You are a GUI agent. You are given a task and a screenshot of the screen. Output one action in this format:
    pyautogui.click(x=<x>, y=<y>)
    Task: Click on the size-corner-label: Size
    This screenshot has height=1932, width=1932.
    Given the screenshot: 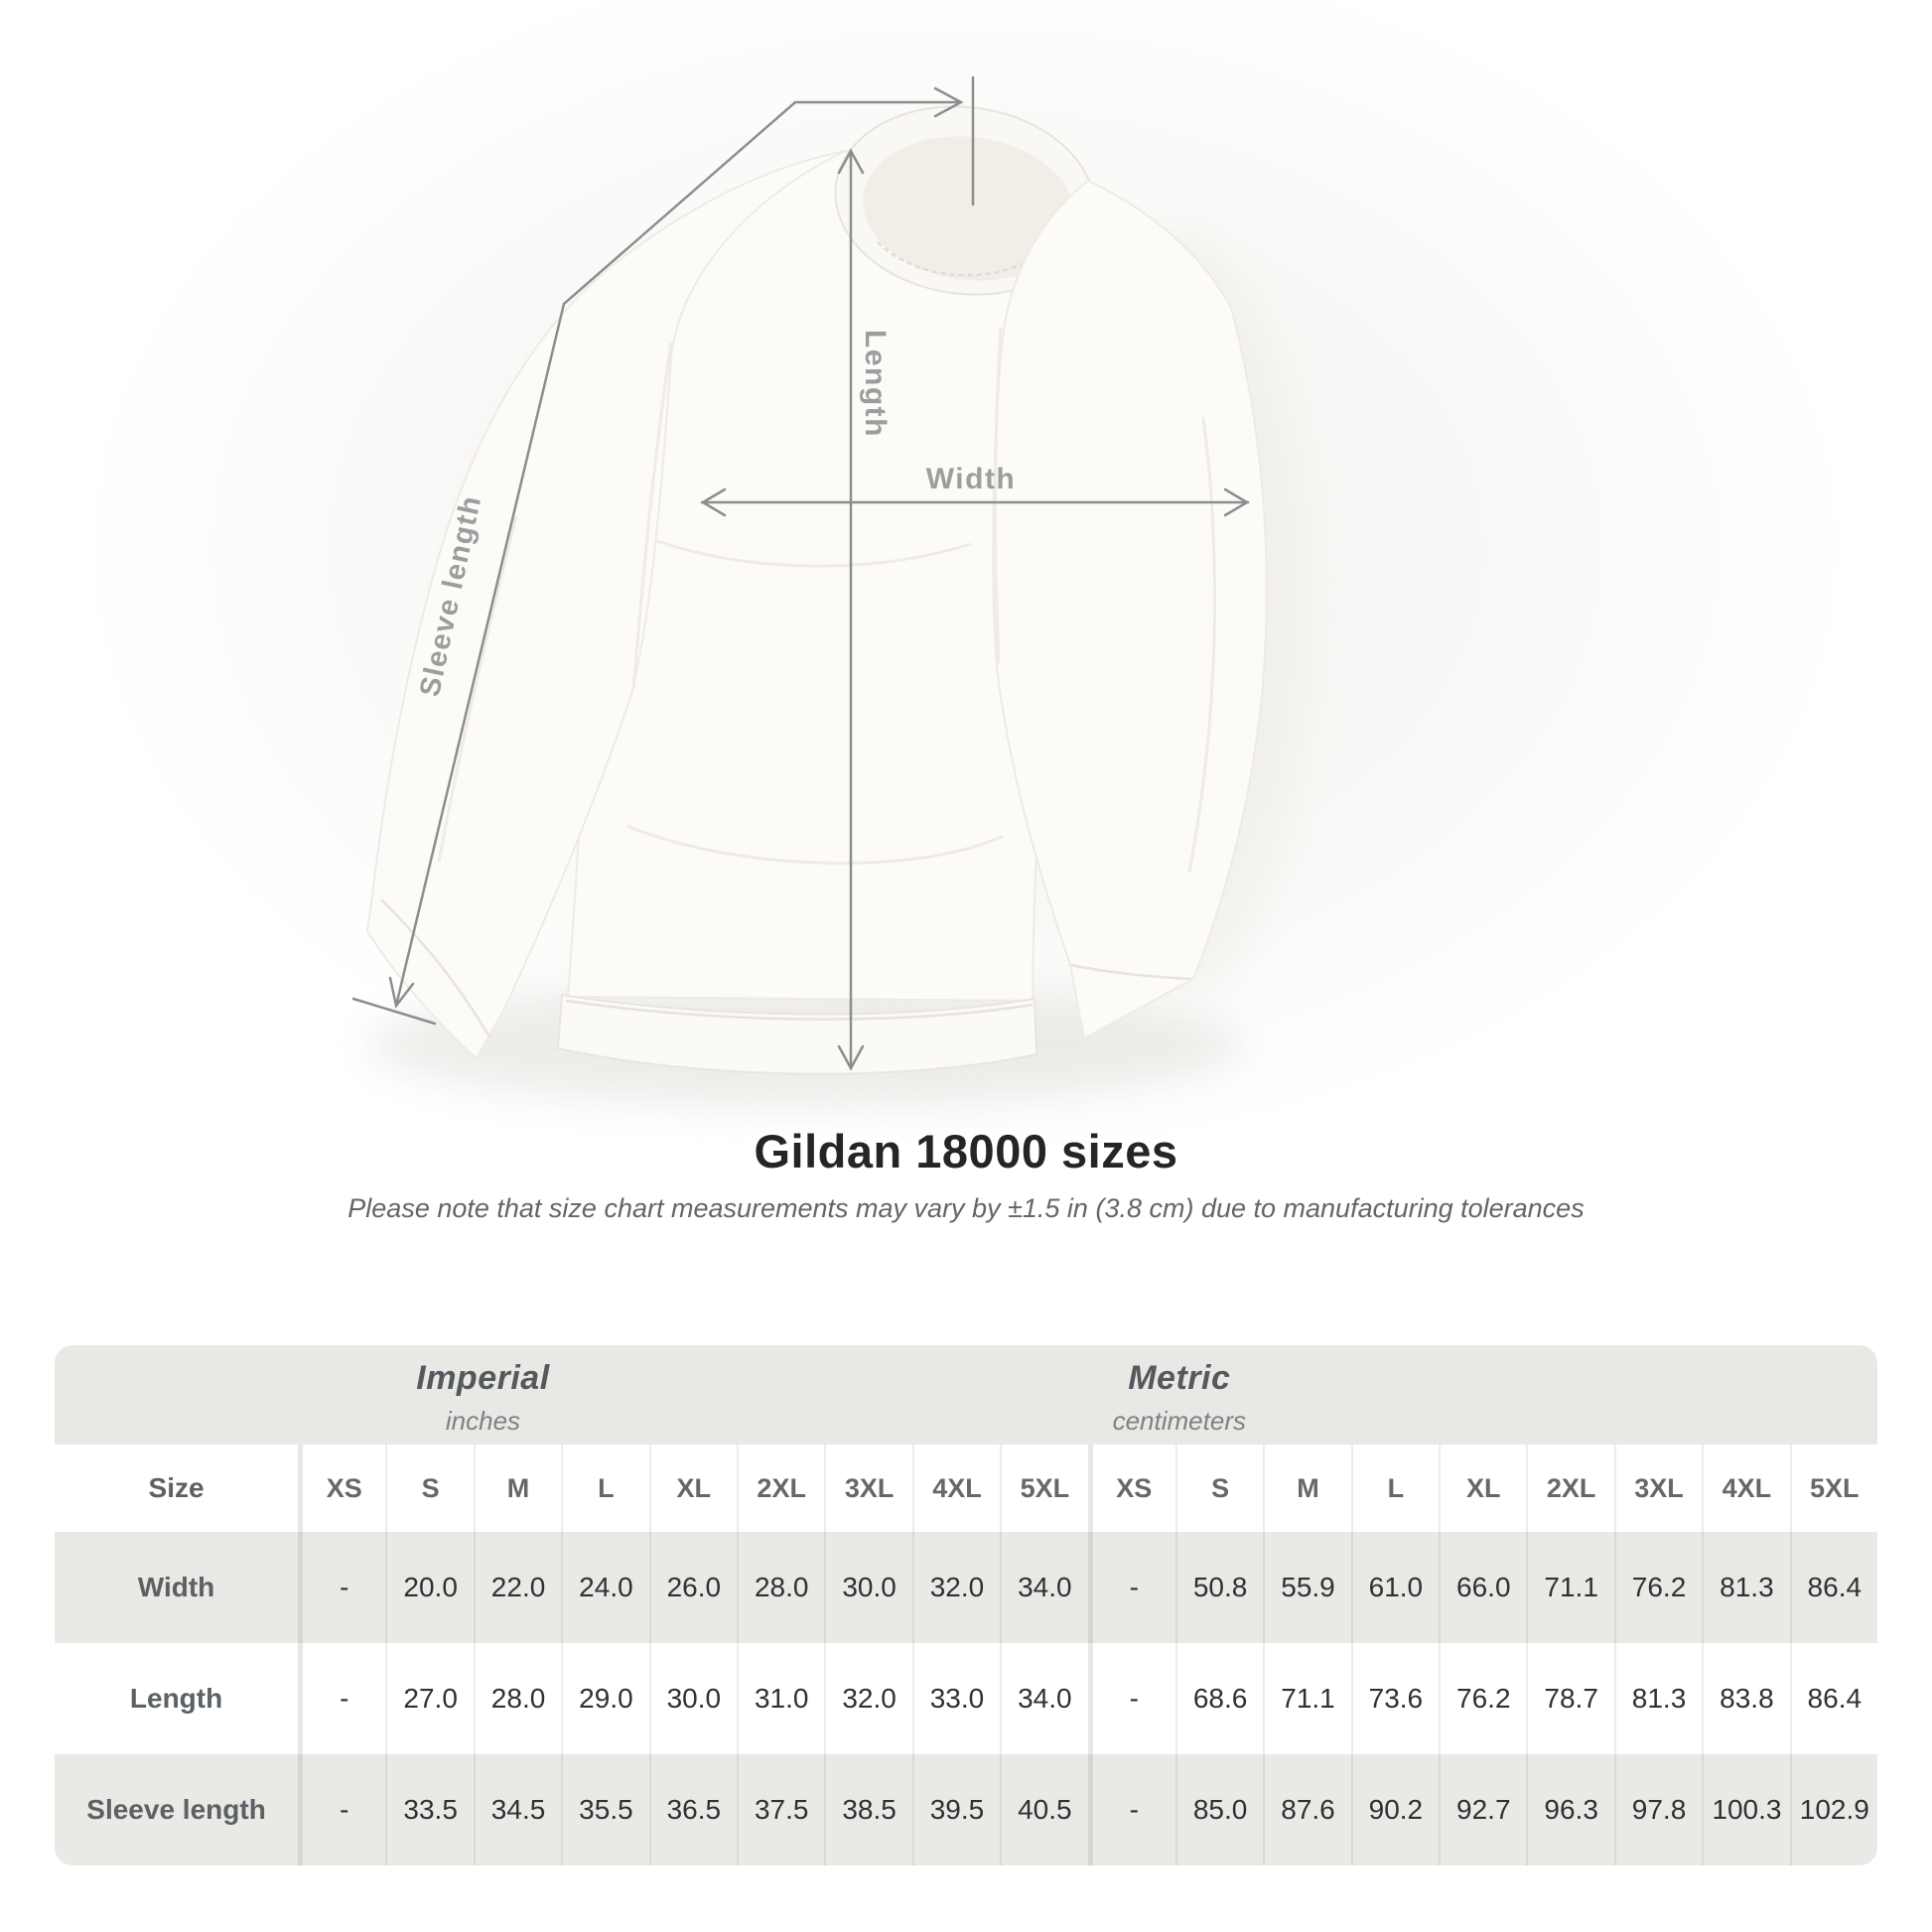 What is the action you would take?
    pyautogui.click(x=176, y=1488)
    